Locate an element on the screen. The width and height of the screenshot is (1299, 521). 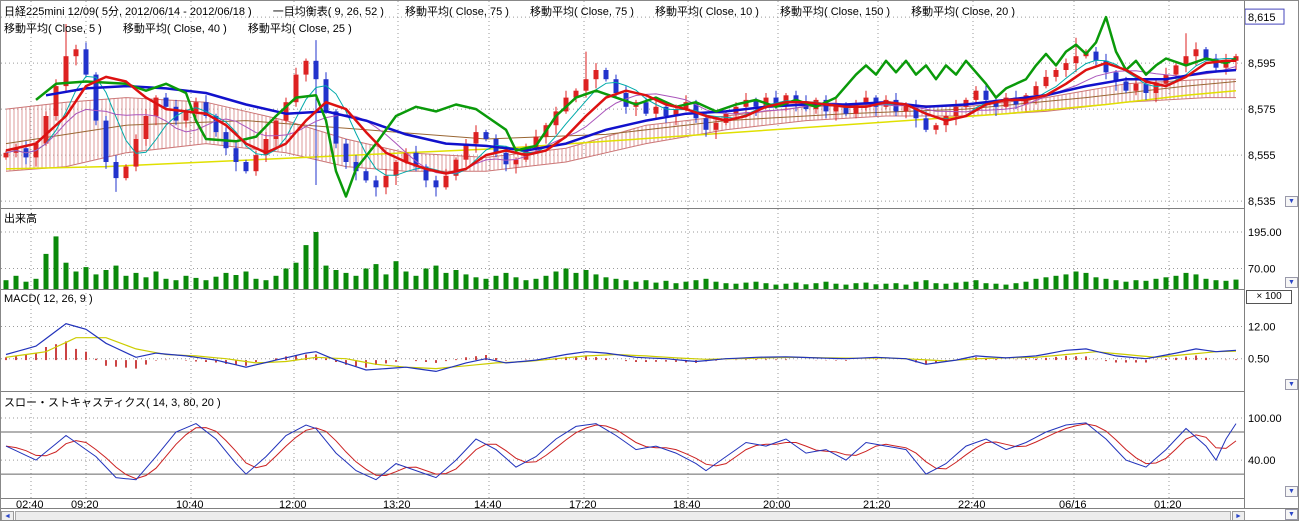
legend-ma75-b: 移動平均( Close, 75 ) is located at coordinates (582, 12).